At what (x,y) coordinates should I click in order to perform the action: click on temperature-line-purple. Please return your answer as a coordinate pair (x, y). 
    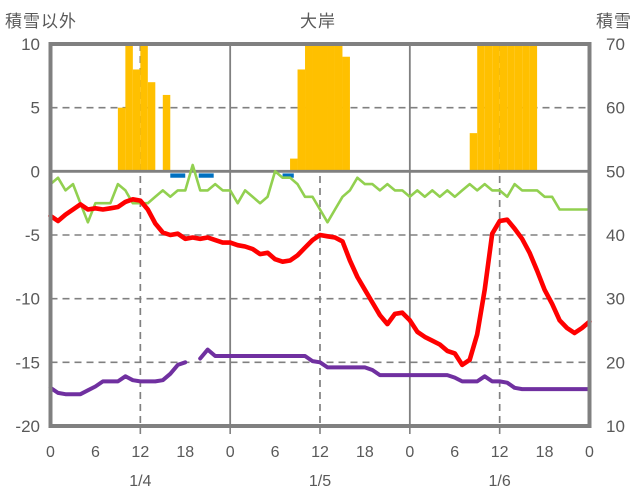
    Looking at the image, I should click on (320, 372).